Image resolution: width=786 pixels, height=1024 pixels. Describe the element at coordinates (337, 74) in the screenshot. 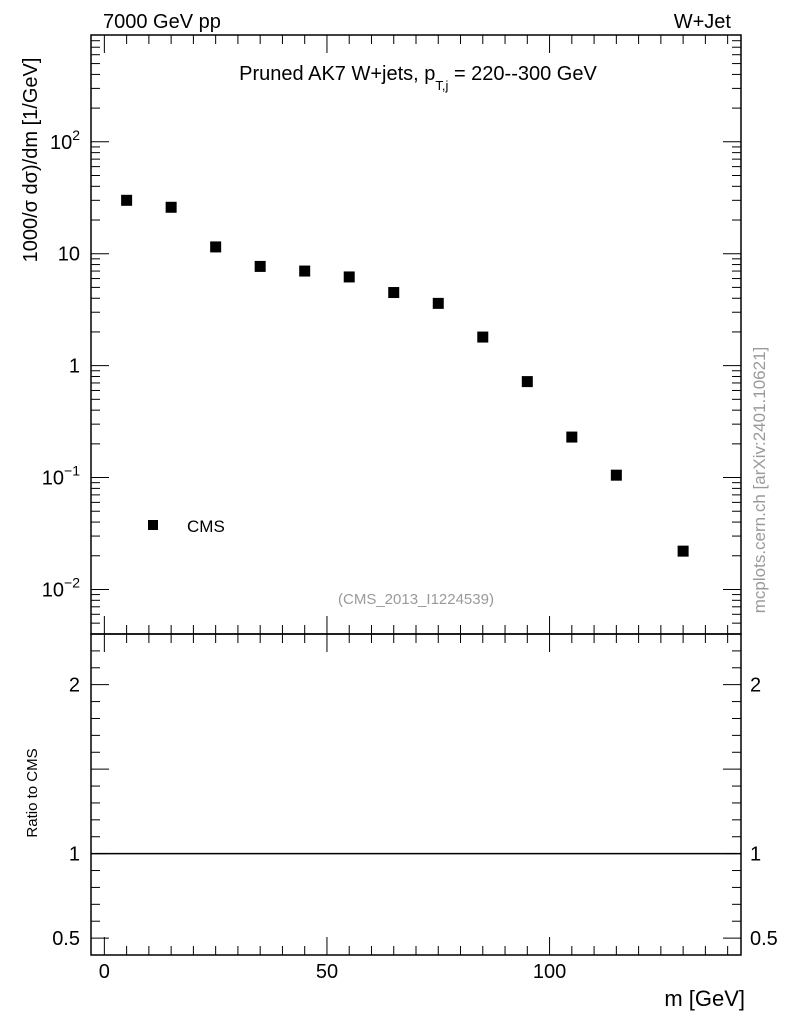

I see `main-title-text: Pruned AK7 W+jets, p` at that location.